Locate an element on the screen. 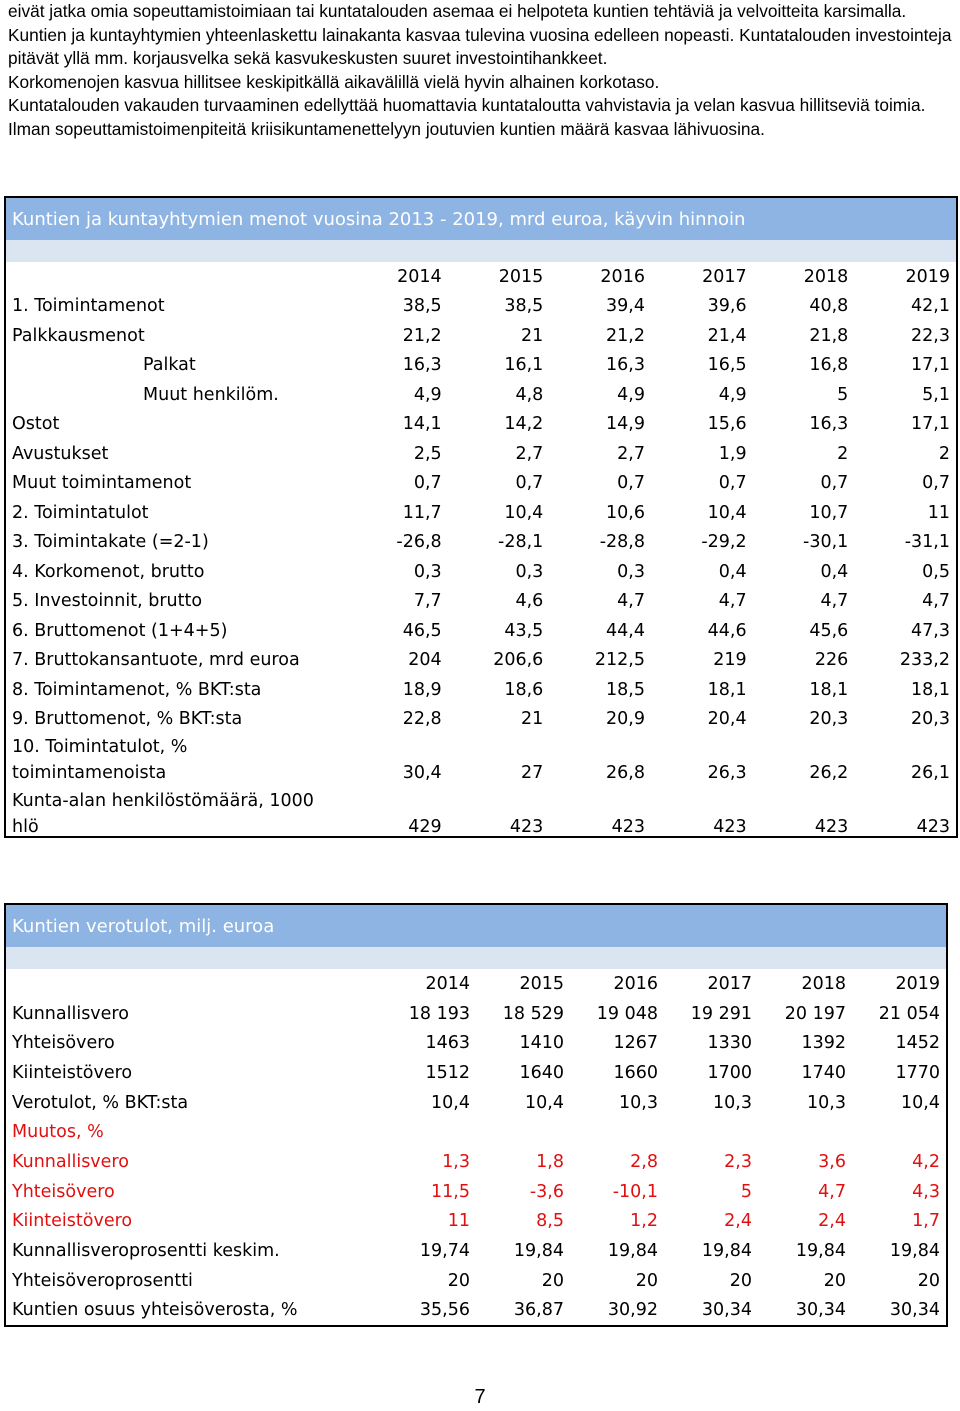  year-header-row: 2014 2015 2016 2017 2018 2019 is located at coordinates (476, 984).